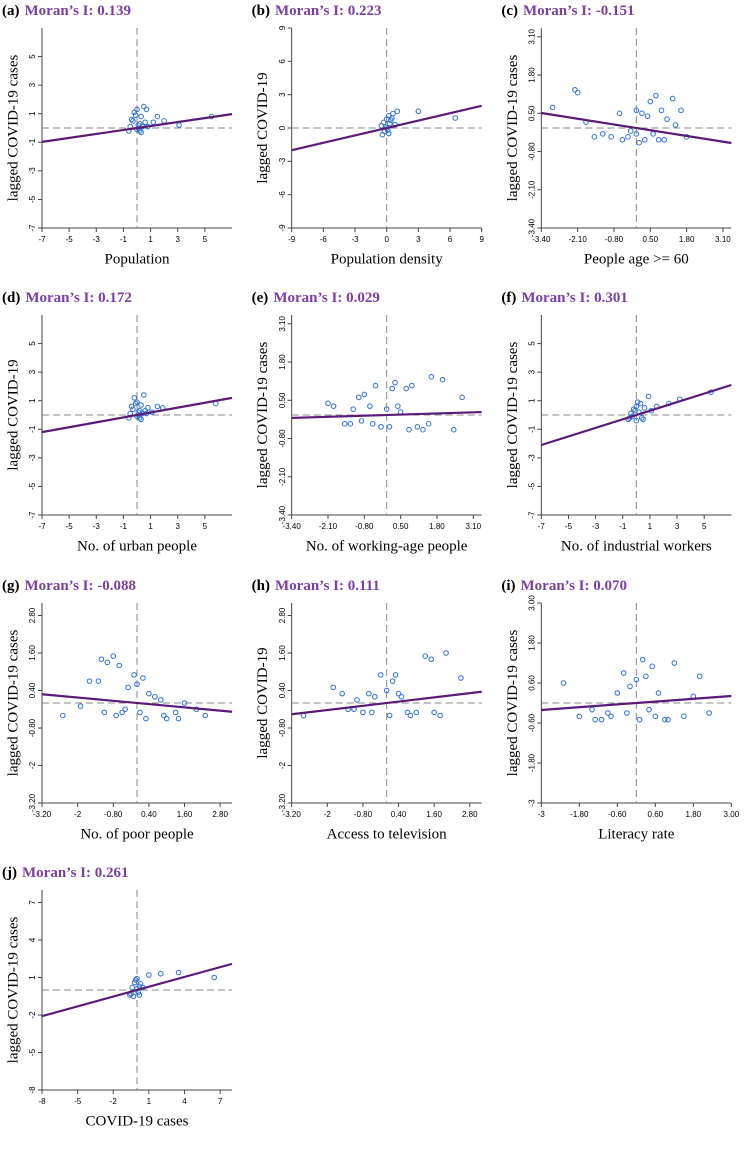 This screenshot has width=749, height=1152. I want to click on x-tick-label: 3, so click(177, 526).